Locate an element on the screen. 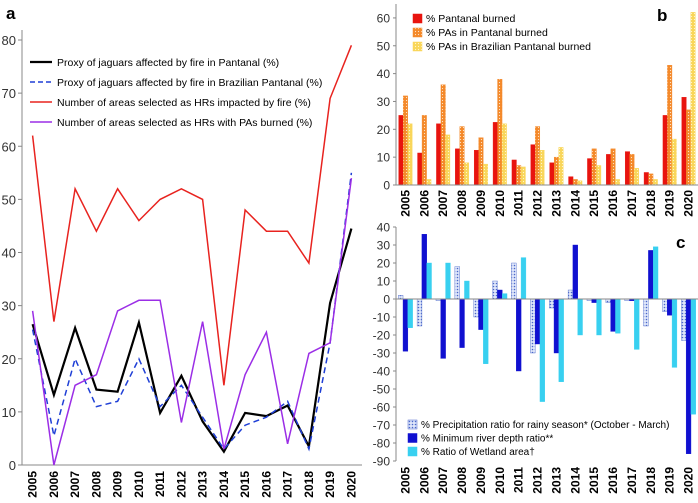 The image size is (698, 503). y-tick-label-c-4: -50 is located at coordinates (382, 390).